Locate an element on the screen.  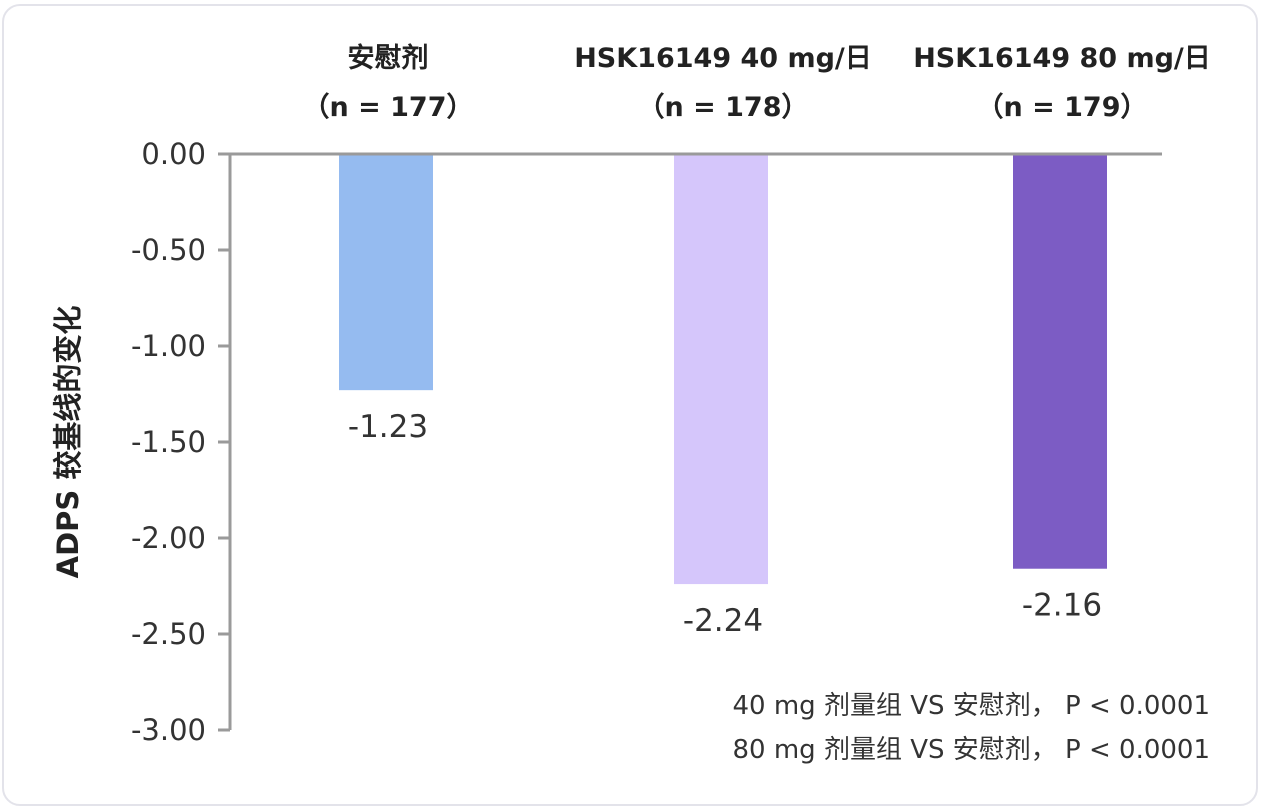
y-tick-label: -2.50 is located at coordinates (168, 634).